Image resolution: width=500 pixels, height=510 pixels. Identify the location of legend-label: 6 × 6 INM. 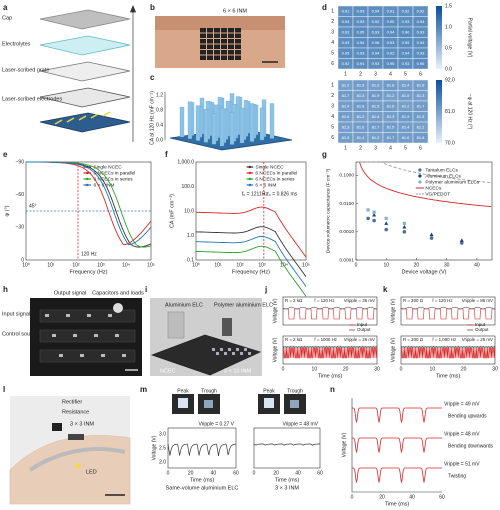
(104, 185).